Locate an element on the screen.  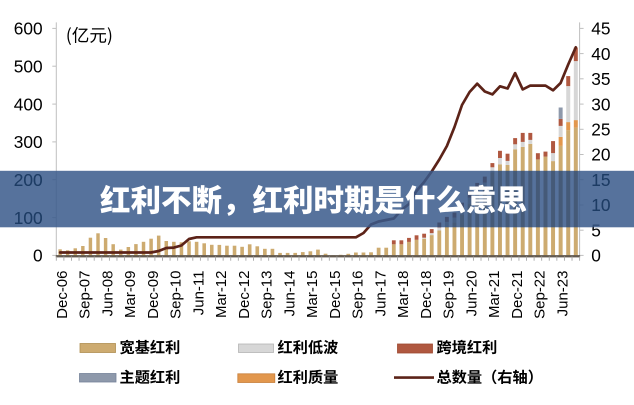
svg-text: Sep-22 is located at coordinates (540, 295).